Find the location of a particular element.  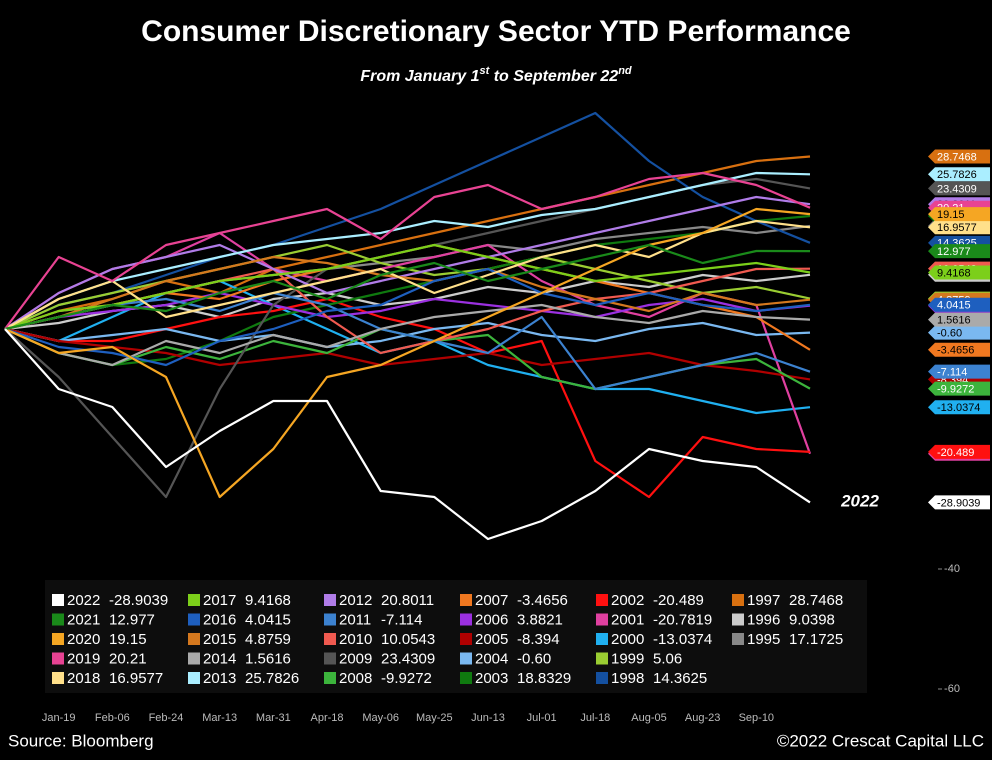

legend-value: -28.9039 is located at coordinates (138, 600).